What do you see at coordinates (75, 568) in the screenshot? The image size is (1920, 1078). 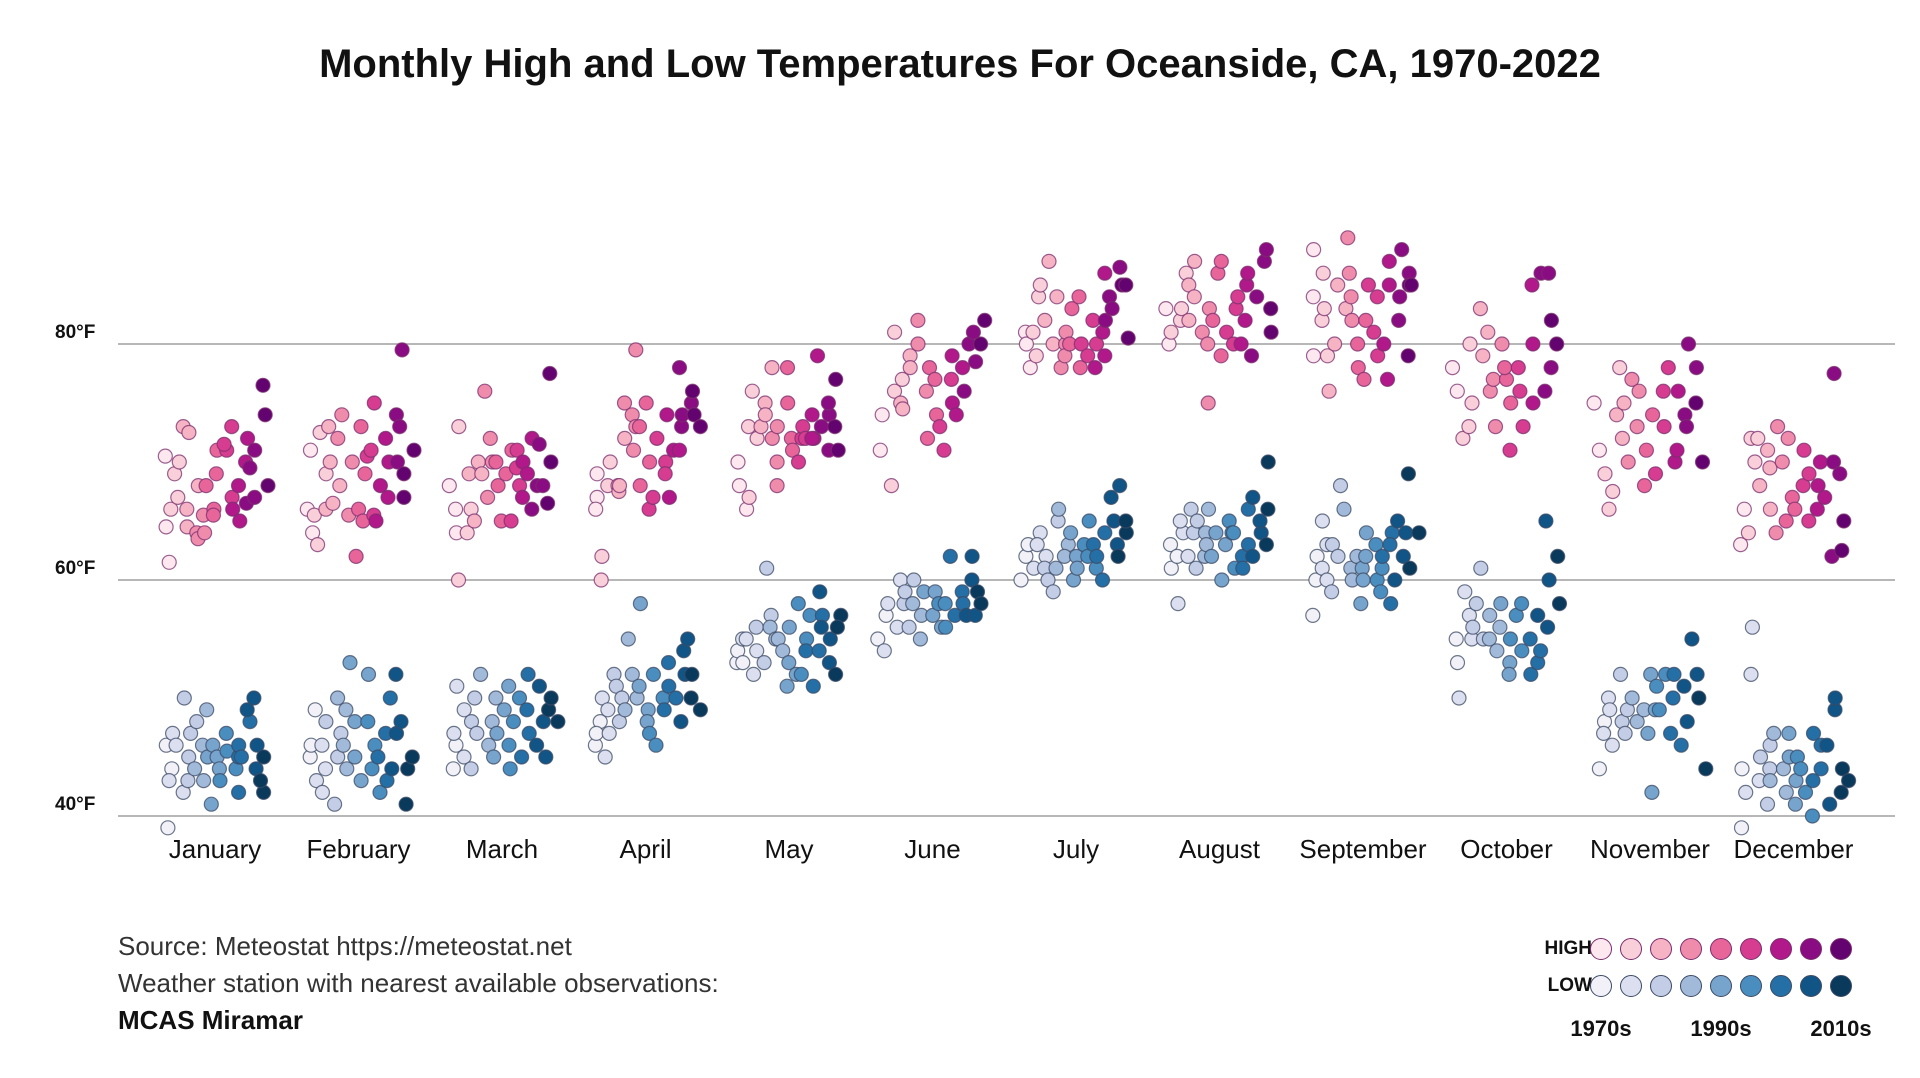 I see `y-axis-ticks: 40°F 60°F 80°F` at bounding box center [75, 568].